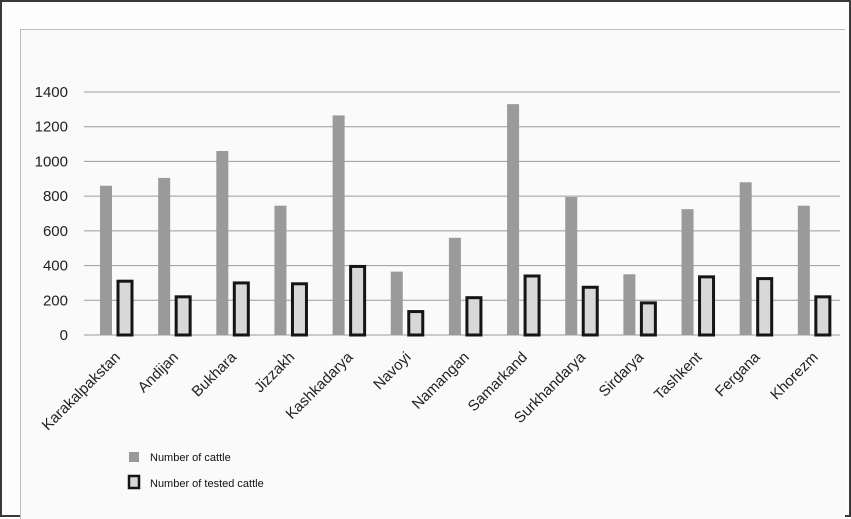 This screenshot has height=519, width=851. I want to click on legend-swatch-number-of-tested-cattle, so click(134, 482).